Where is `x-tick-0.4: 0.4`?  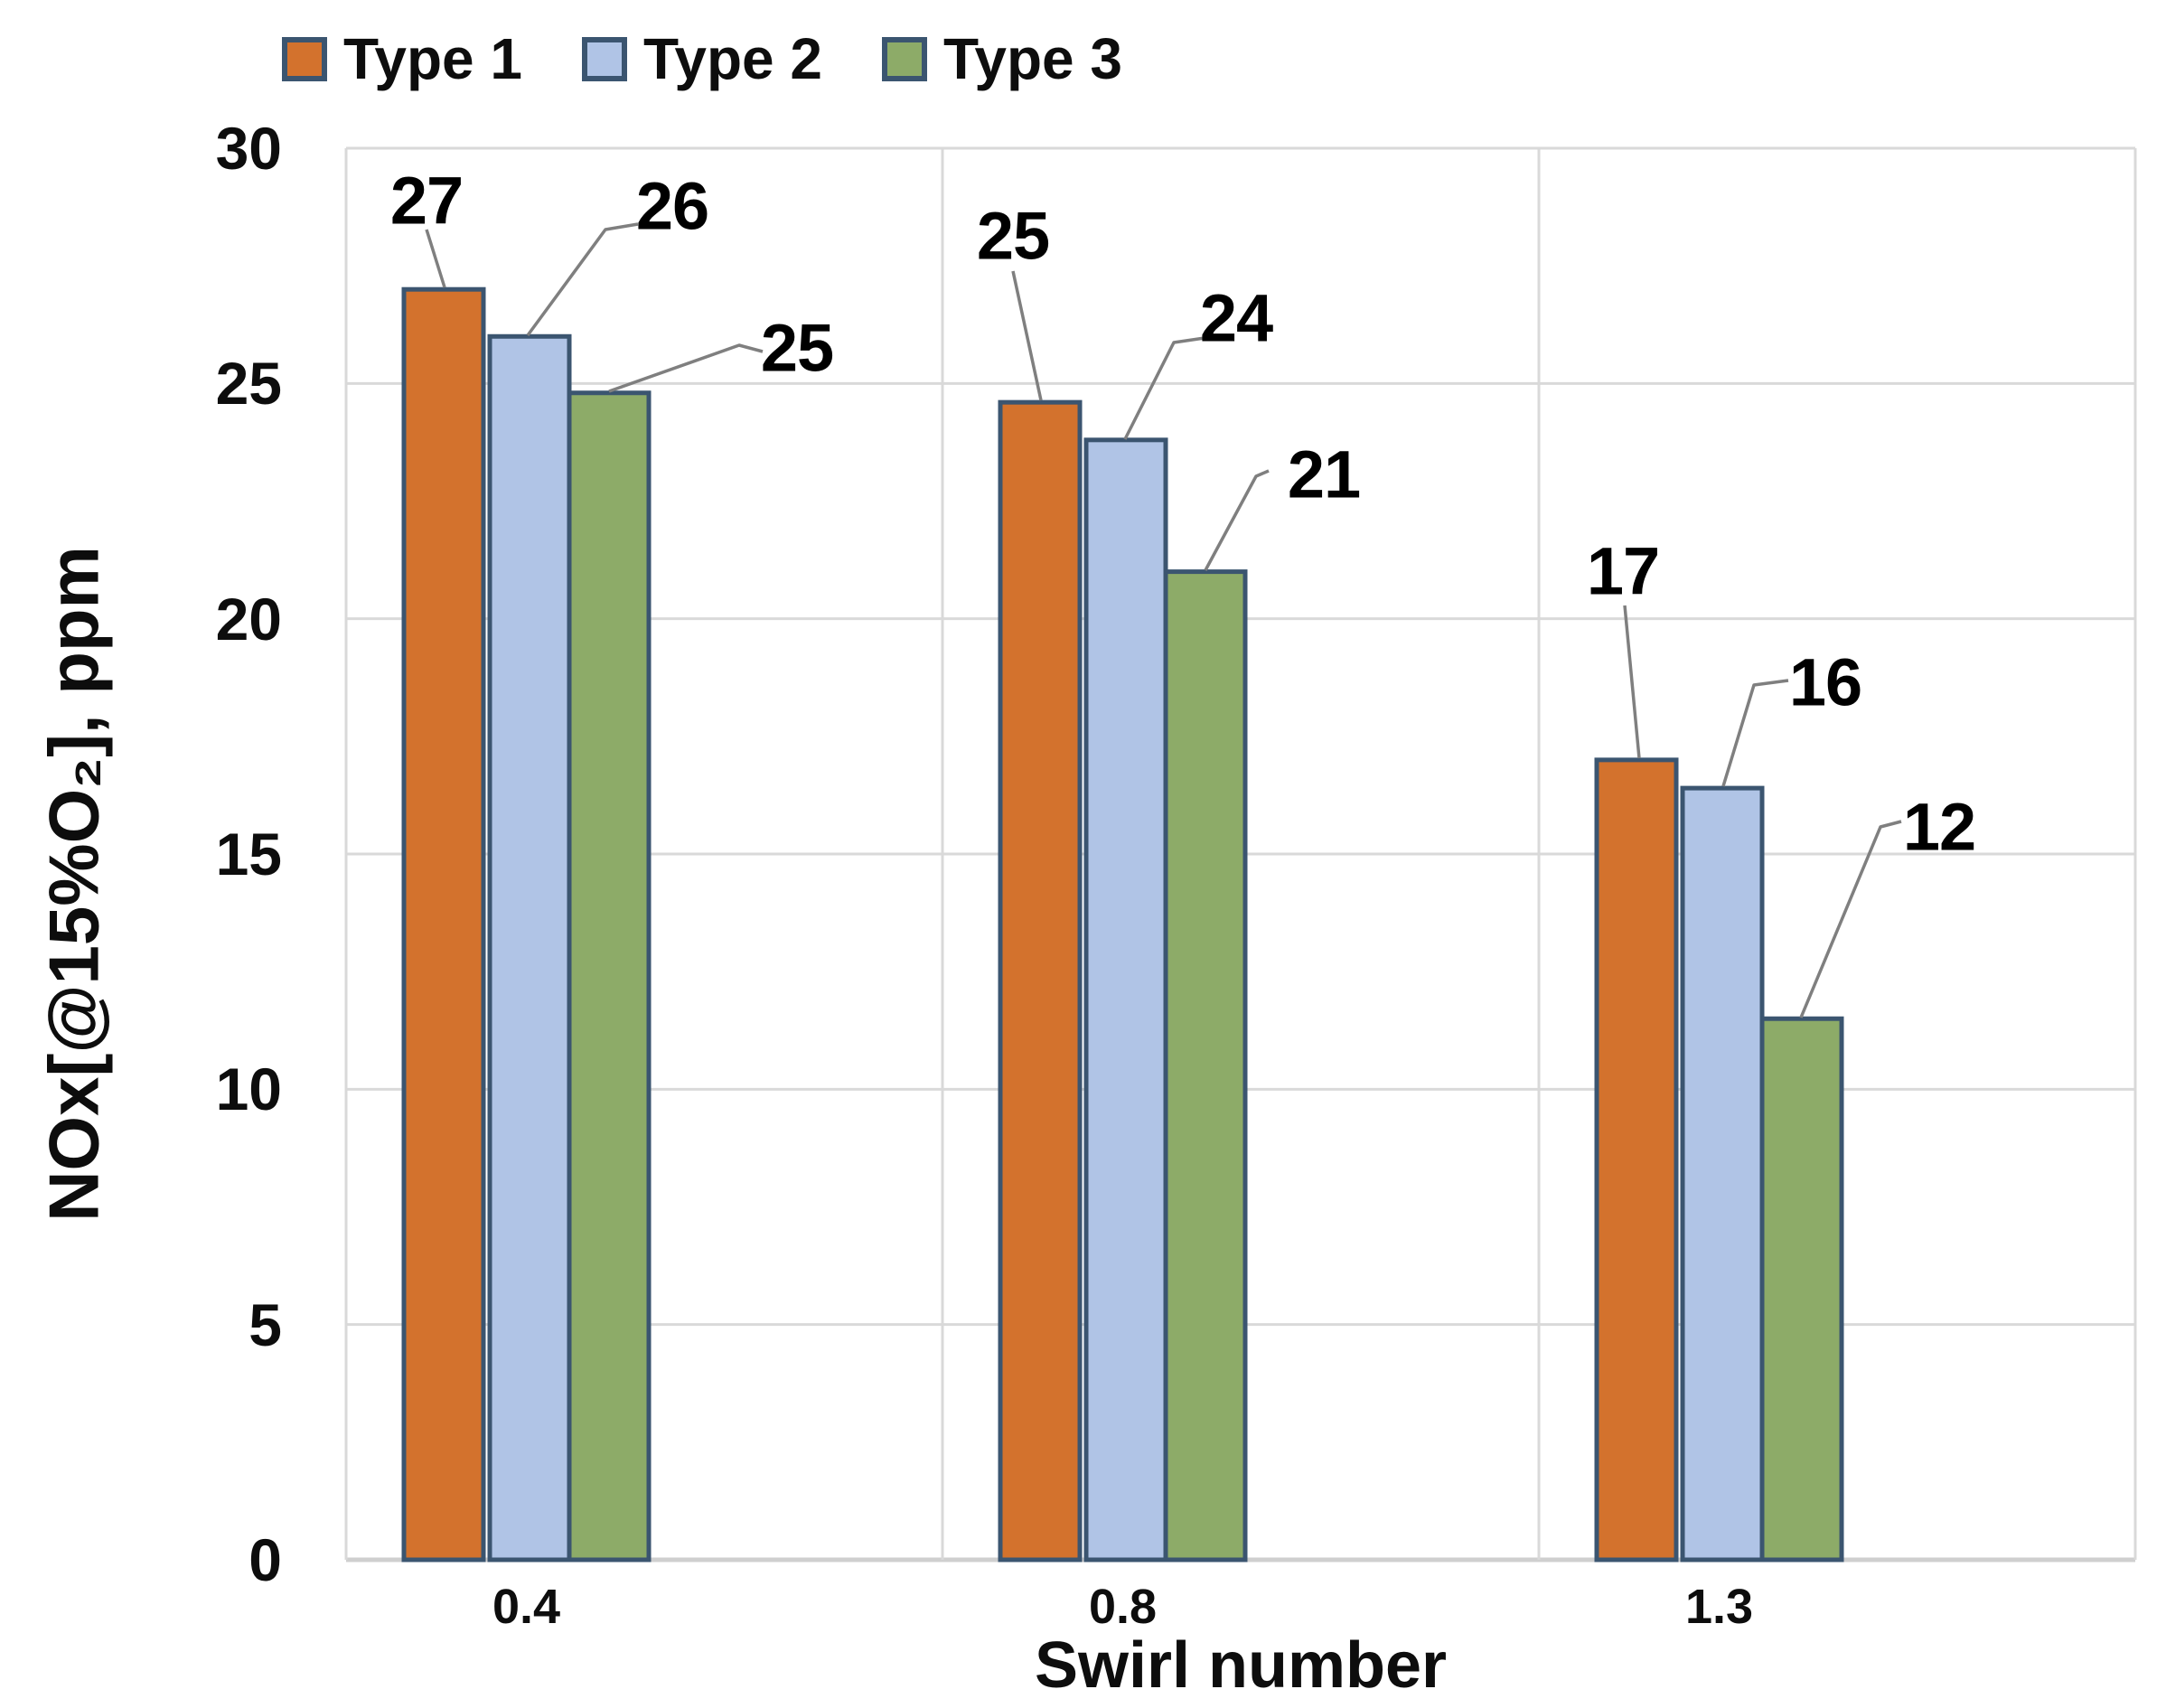
x-tick-0.4: 0.4 is located at coordinates (526, 1607).